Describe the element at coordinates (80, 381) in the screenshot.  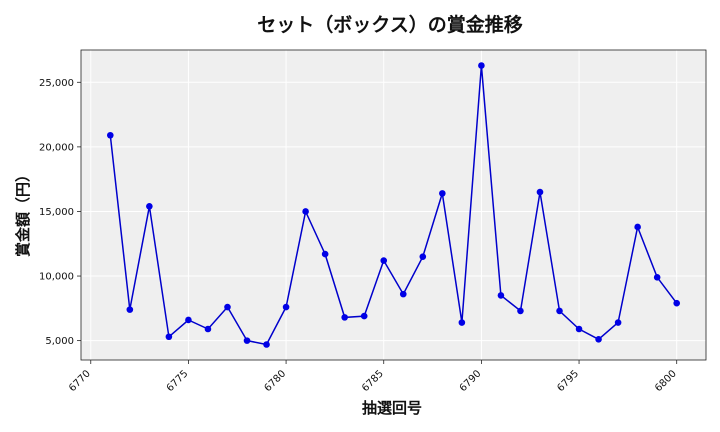
I see `x-tick-label: 6770` at that location.